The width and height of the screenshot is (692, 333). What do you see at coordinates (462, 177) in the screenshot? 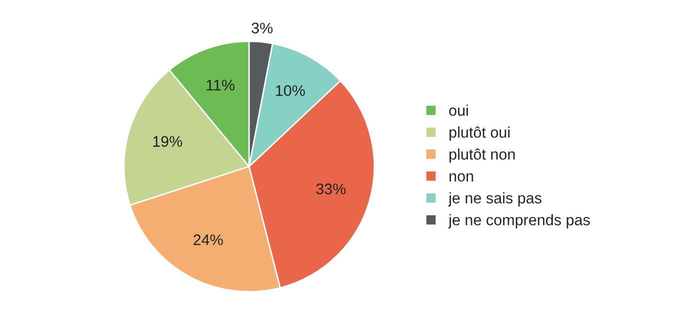
I see `legend-label: non` at bounding box center [462, 177].